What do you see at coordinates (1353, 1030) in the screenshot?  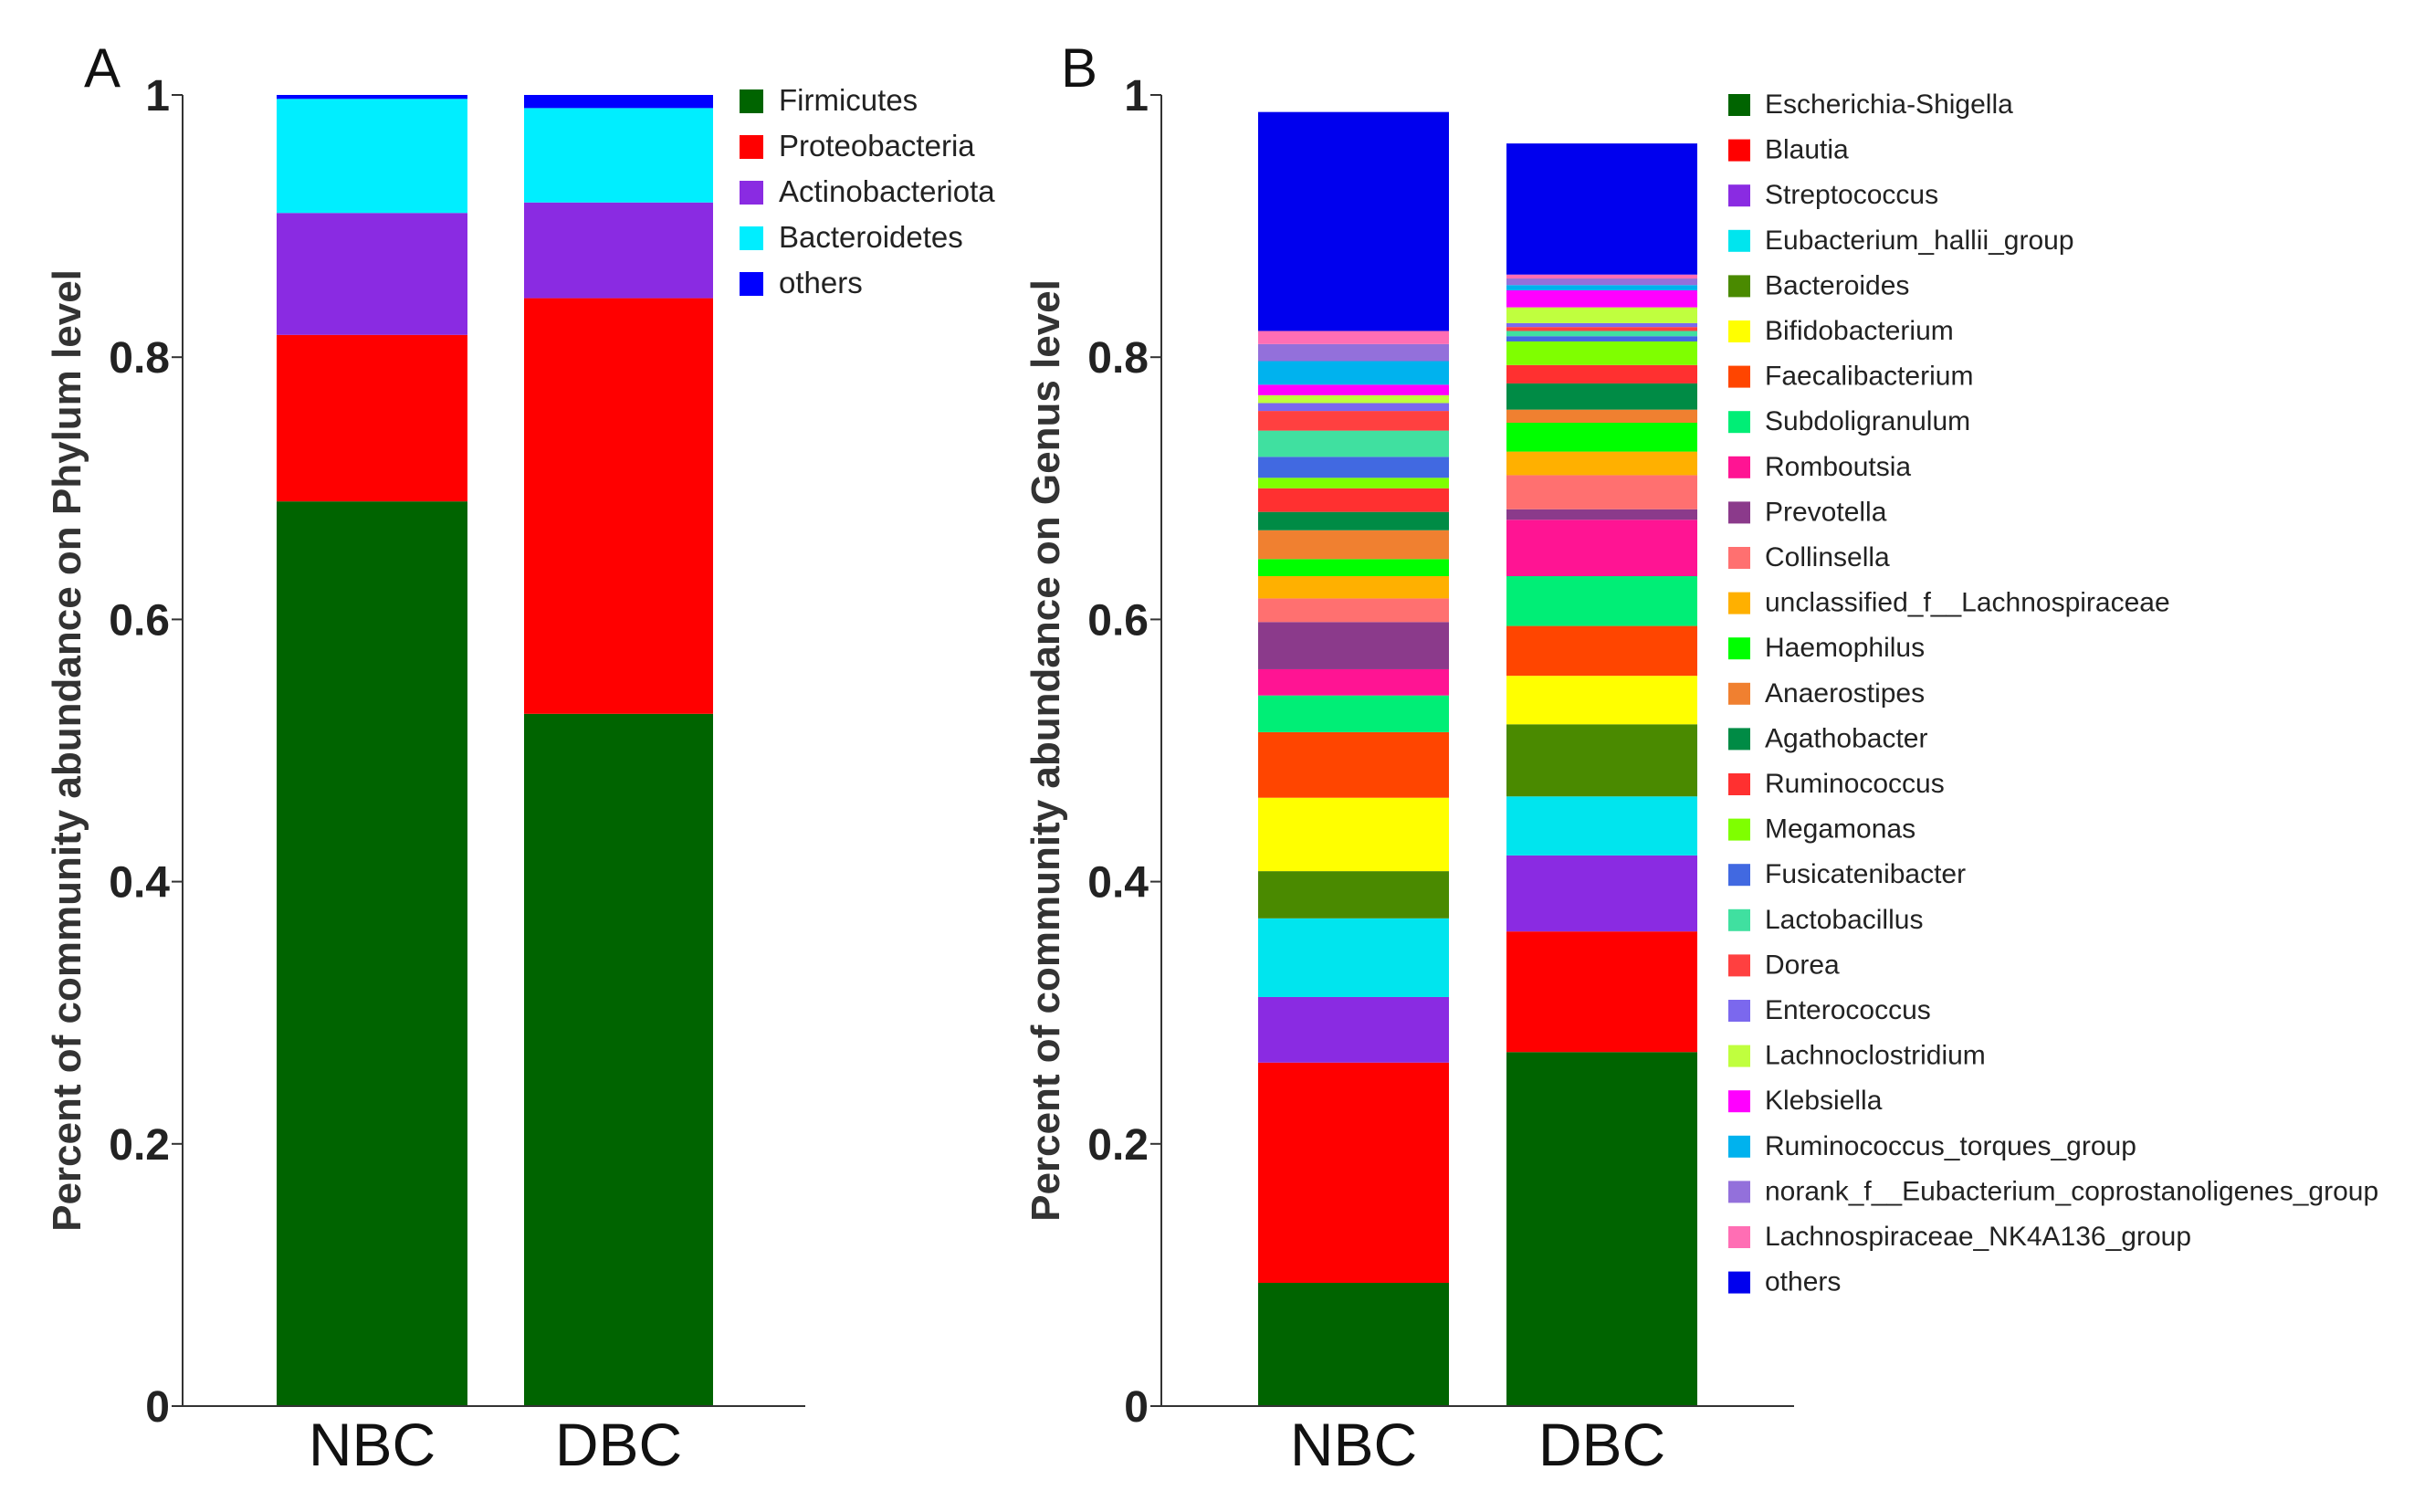 I see `bar-segment-nbc-streptococcus` at bounding box center [1353, 1030].